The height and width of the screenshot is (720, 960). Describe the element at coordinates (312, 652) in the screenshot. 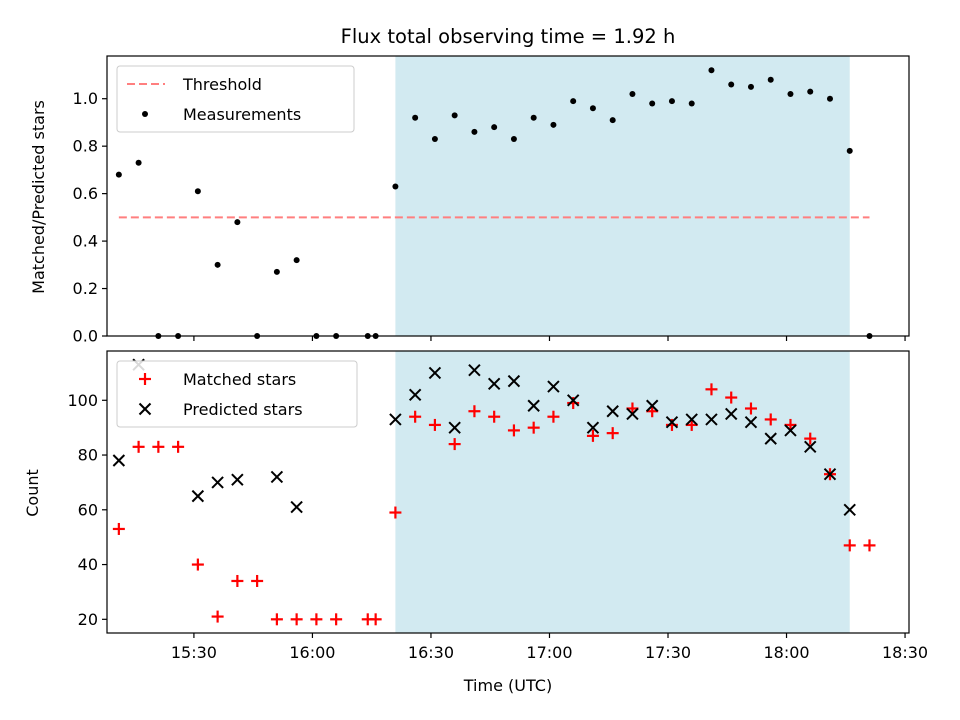

I see `x-tick-label: 16:00` at that location.